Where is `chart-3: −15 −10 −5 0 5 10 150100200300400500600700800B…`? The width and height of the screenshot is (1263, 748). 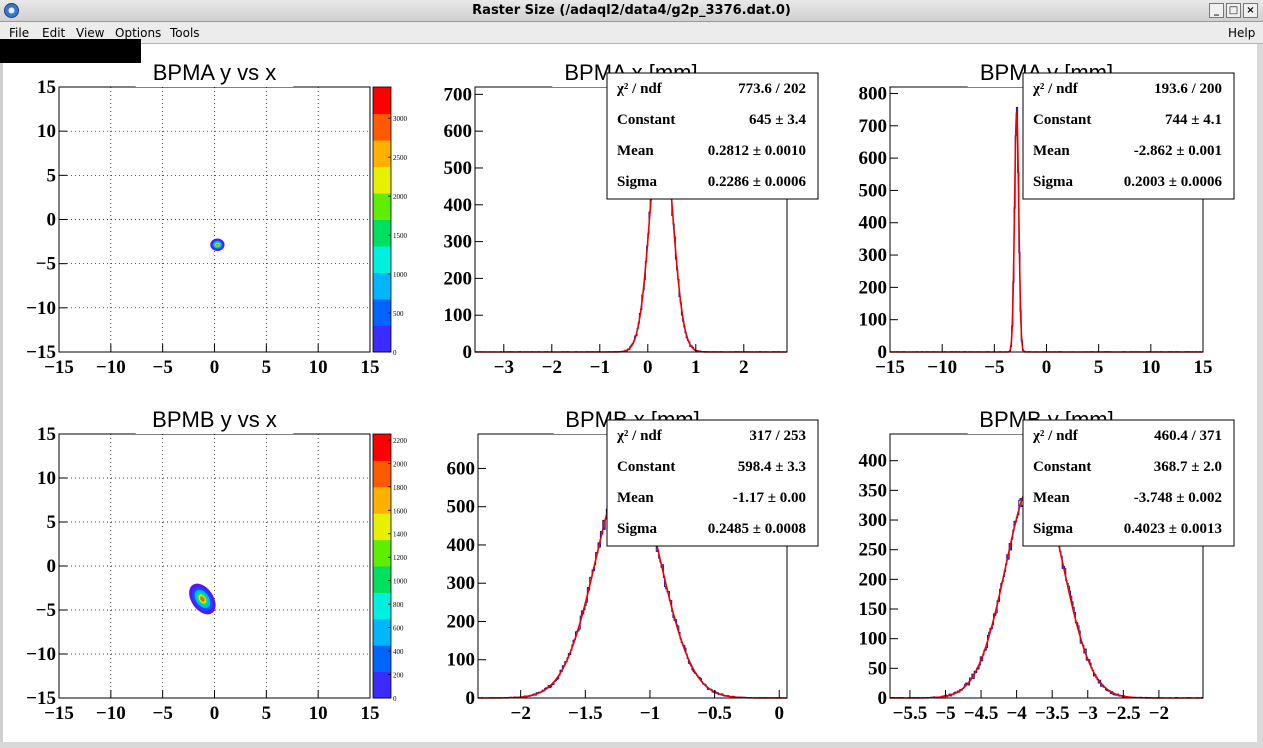 chart-3: −15 −10 −5 0 5 10 150100200300400500600700800B… is located at coordinates (1047, 217).